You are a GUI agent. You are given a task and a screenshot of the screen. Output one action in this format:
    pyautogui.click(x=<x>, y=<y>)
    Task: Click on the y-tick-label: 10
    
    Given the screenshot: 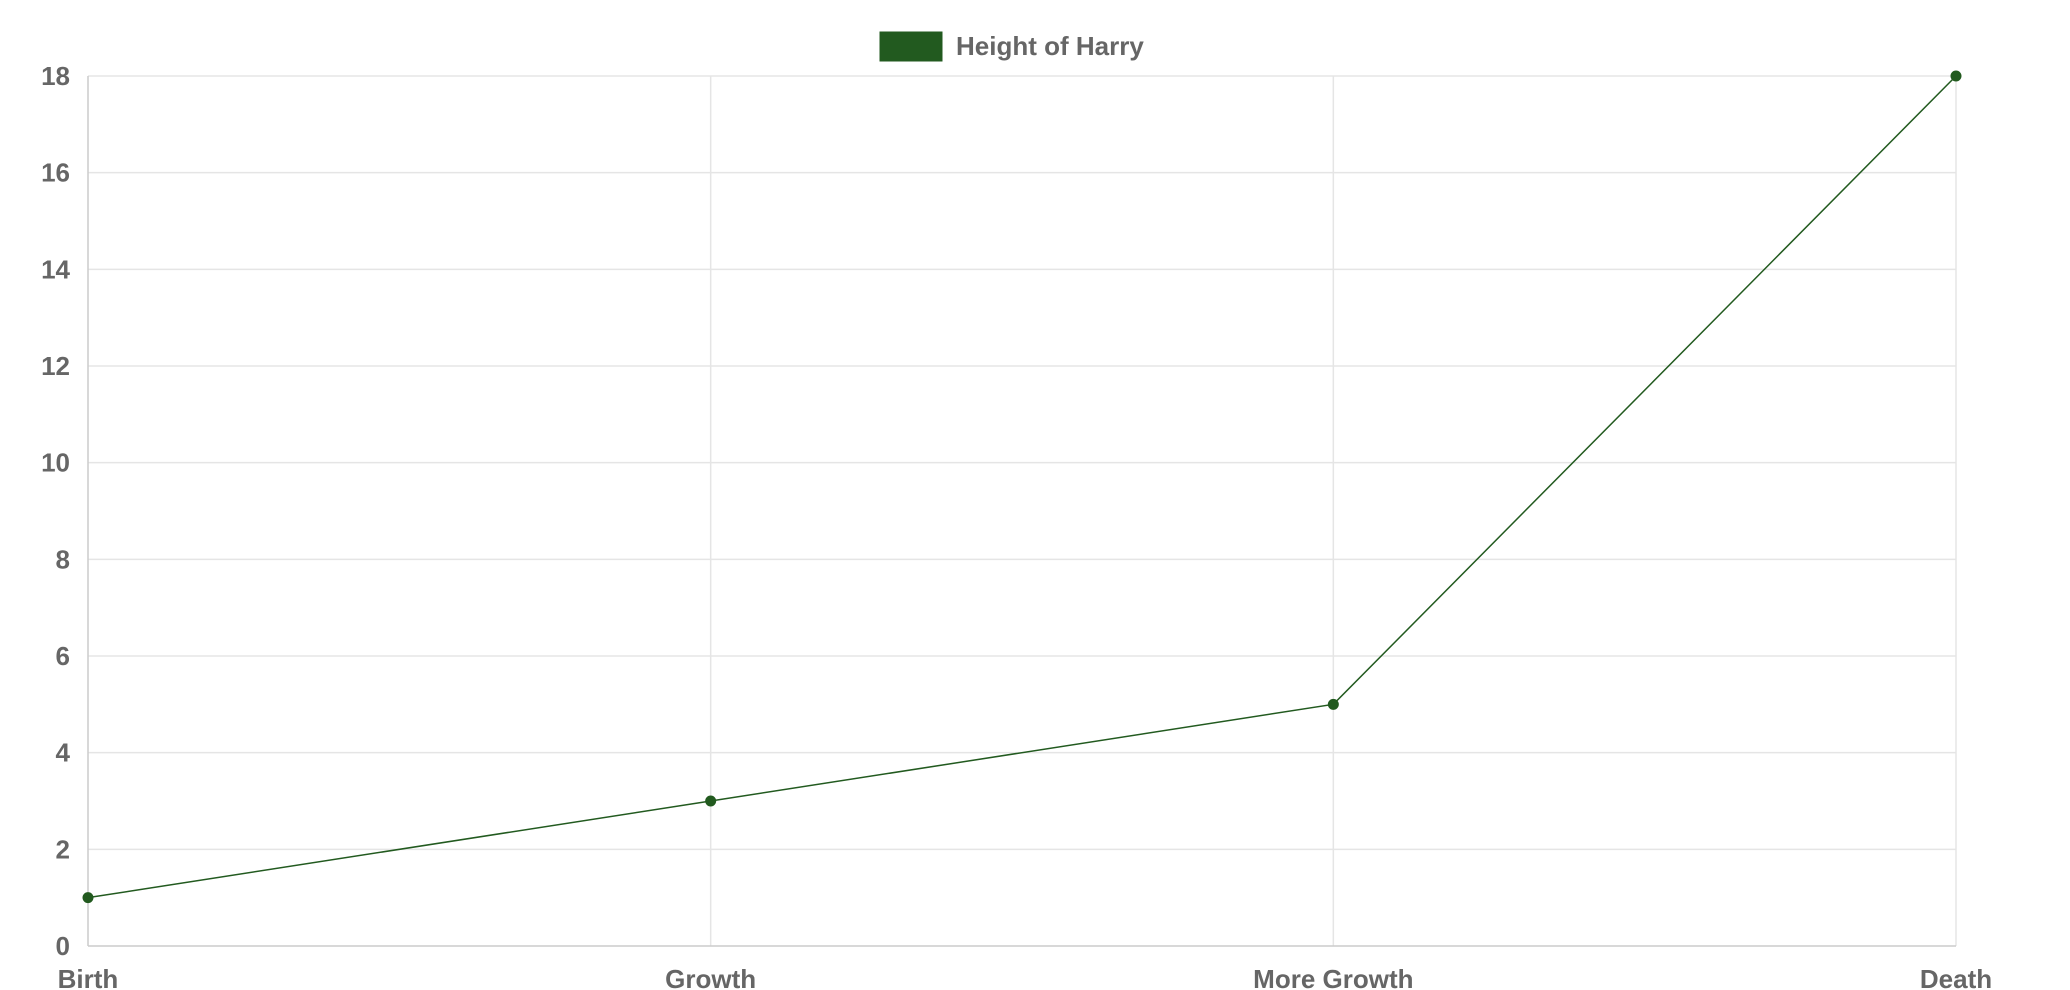 What is the action you would take?
    pyautogui.click(x=55, y=463)
    